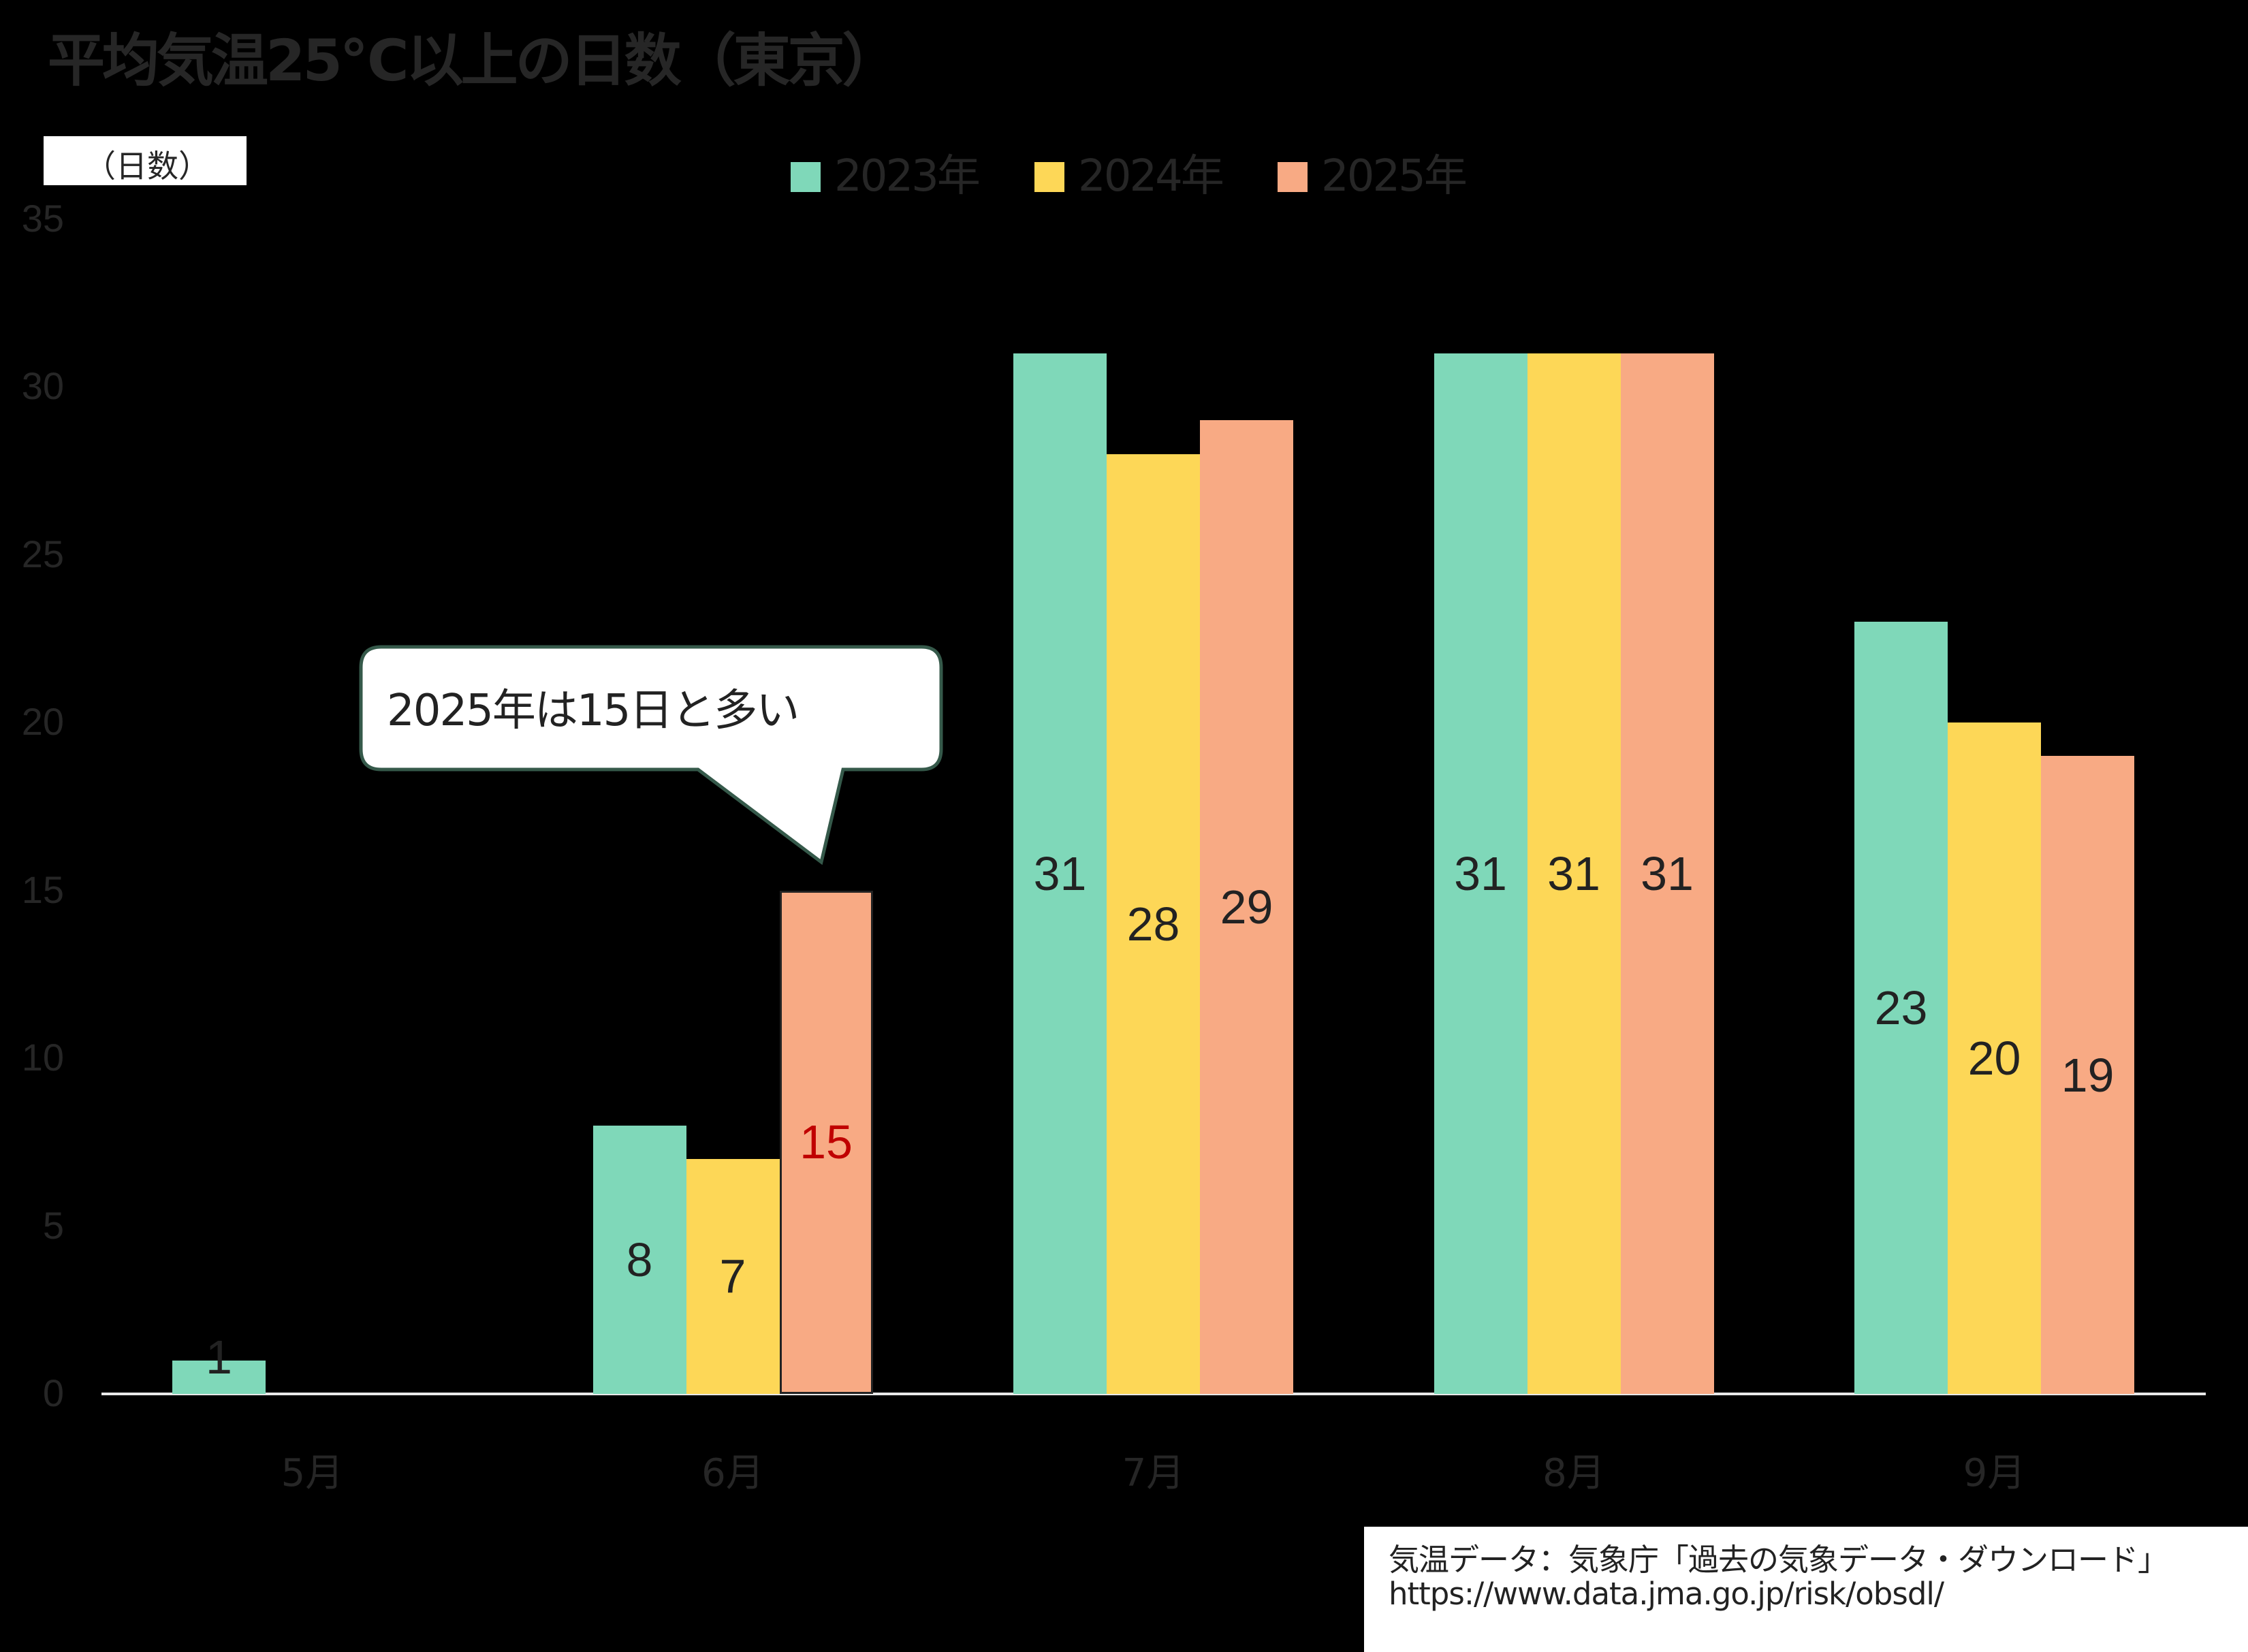  I want to click on bar-7月-2025年, so click(1247, 907).